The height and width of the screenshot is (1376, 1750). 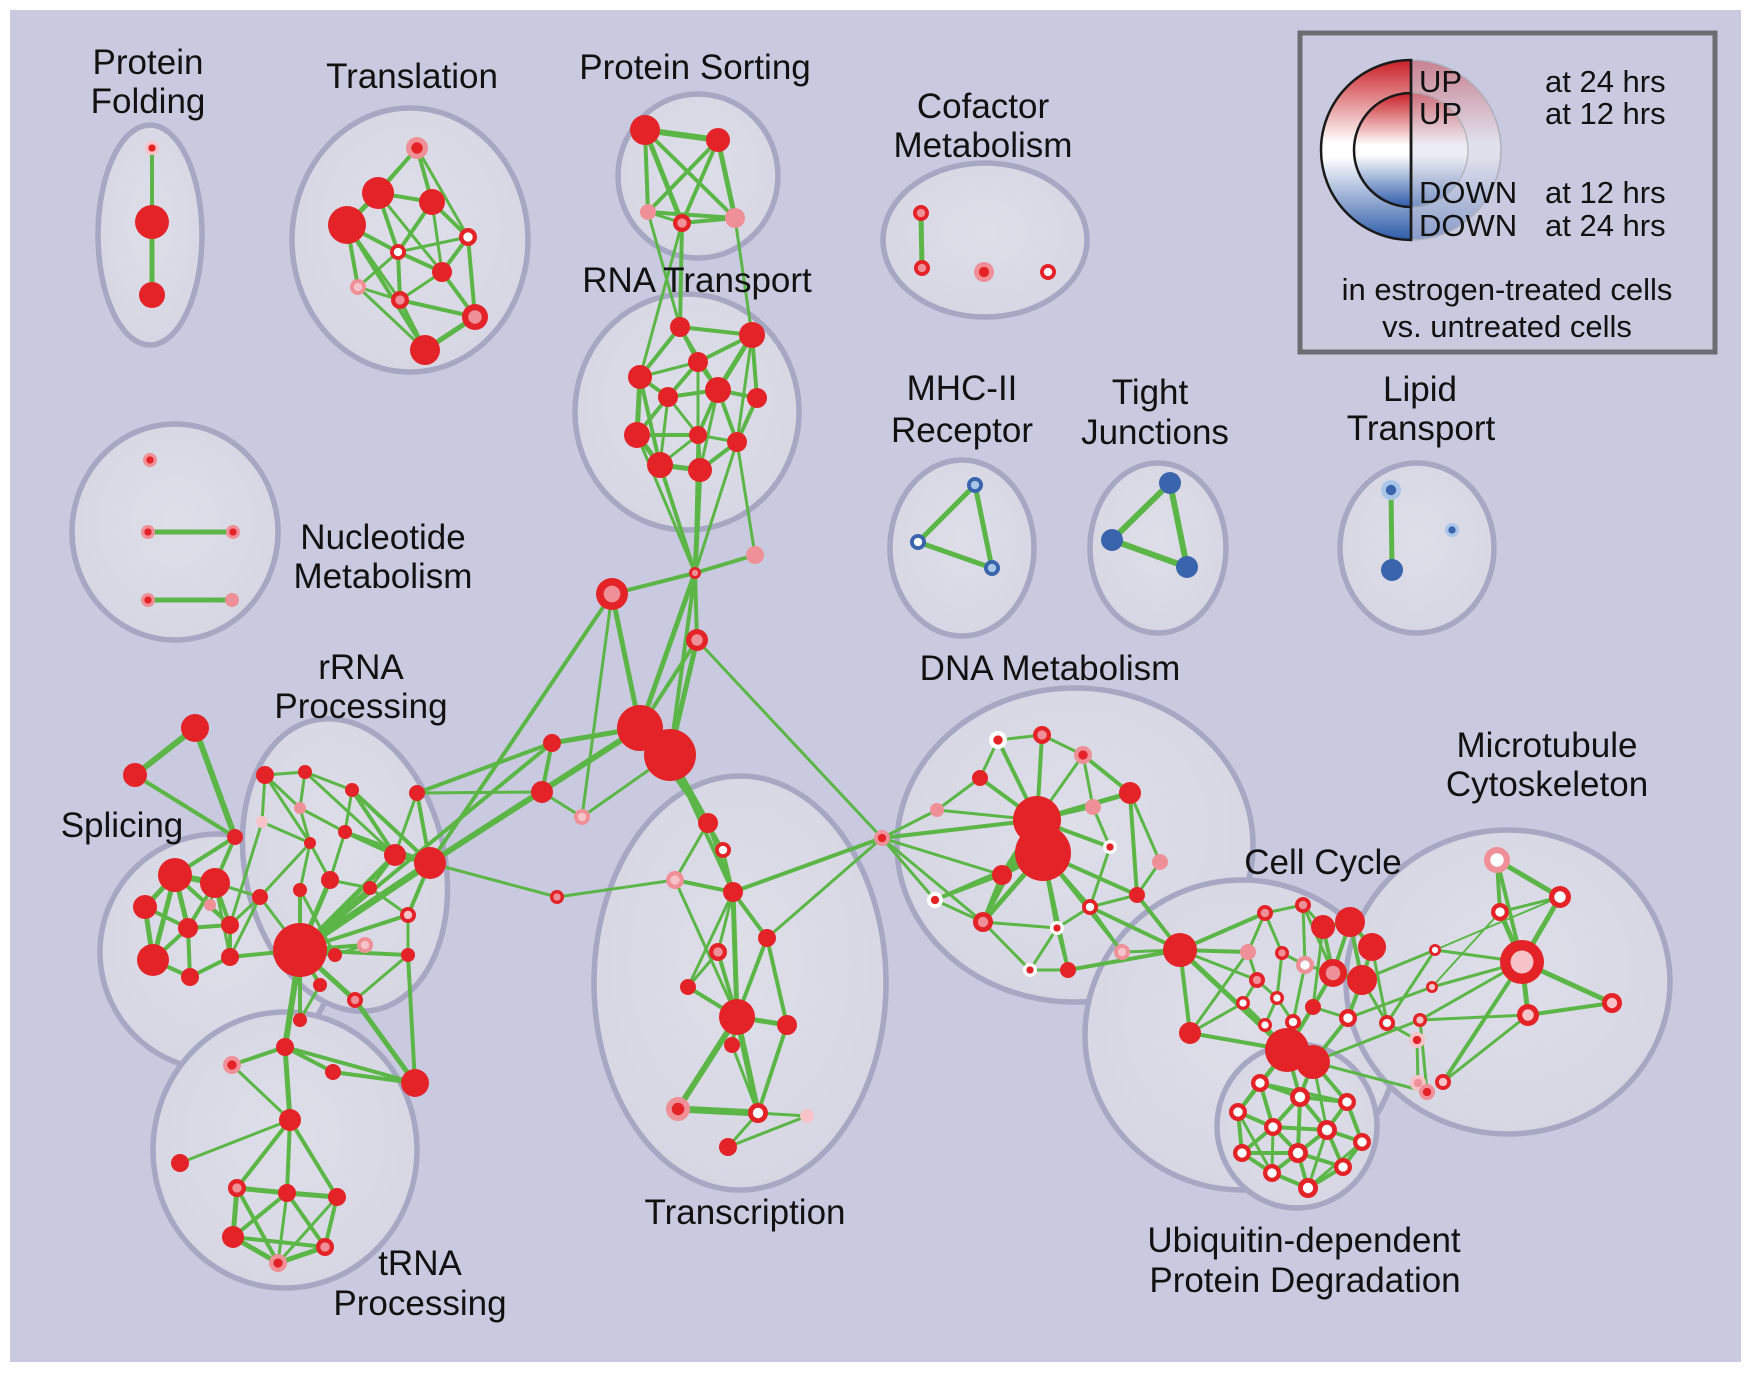 I want to click on gene-node-r3, so click(x=698, y=362).